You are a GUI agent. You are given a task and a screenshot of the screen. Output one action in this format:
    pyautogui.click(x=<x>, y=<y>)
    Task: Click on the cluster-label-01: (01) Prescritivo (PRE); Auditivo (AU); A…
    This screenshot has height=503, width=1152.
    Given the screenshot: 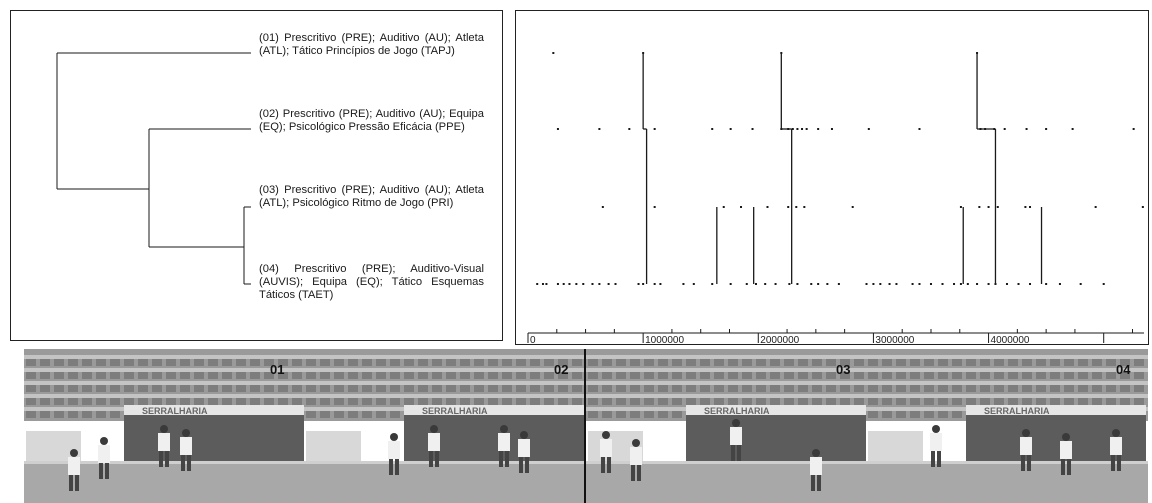 What is the action you would take?
    pyautogui.click(x=371, y=44)
    